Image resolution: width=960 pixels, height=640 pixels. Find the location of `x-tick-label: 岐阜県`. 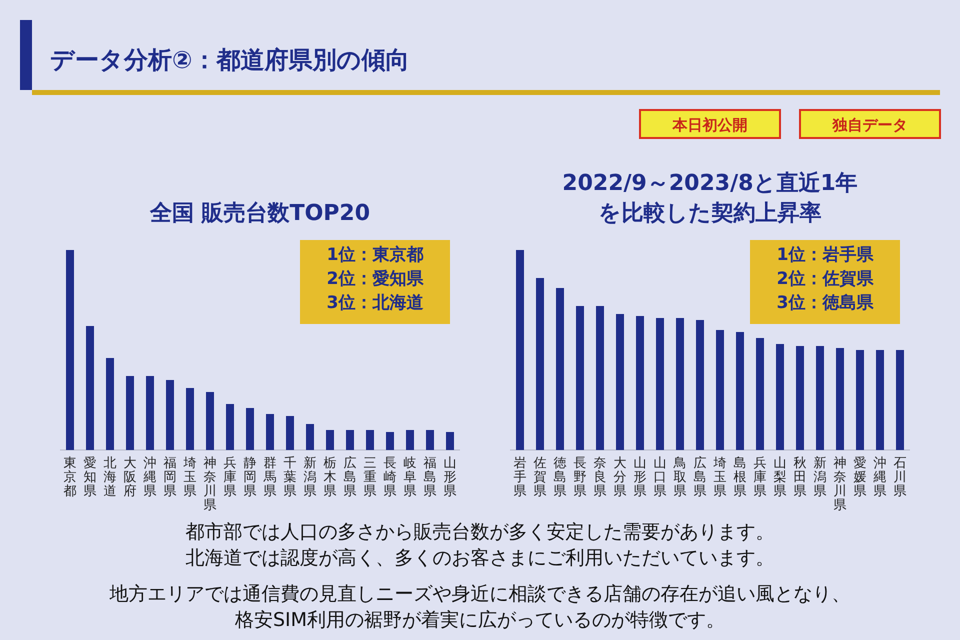

x-tick-label: 岐阜県 is located at coordinates (410, 477).